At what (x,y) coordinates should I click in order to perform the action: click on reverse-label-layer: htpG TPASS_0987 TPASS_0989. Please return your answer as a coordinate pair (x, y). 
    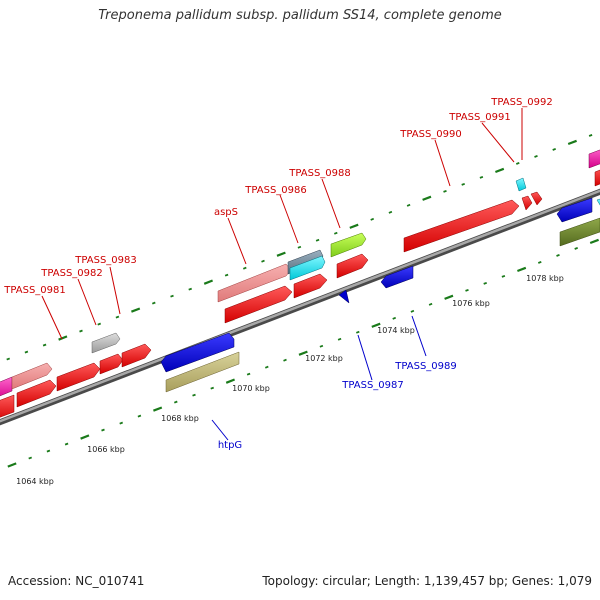
    Looking at the image, I should click on (334, 383).